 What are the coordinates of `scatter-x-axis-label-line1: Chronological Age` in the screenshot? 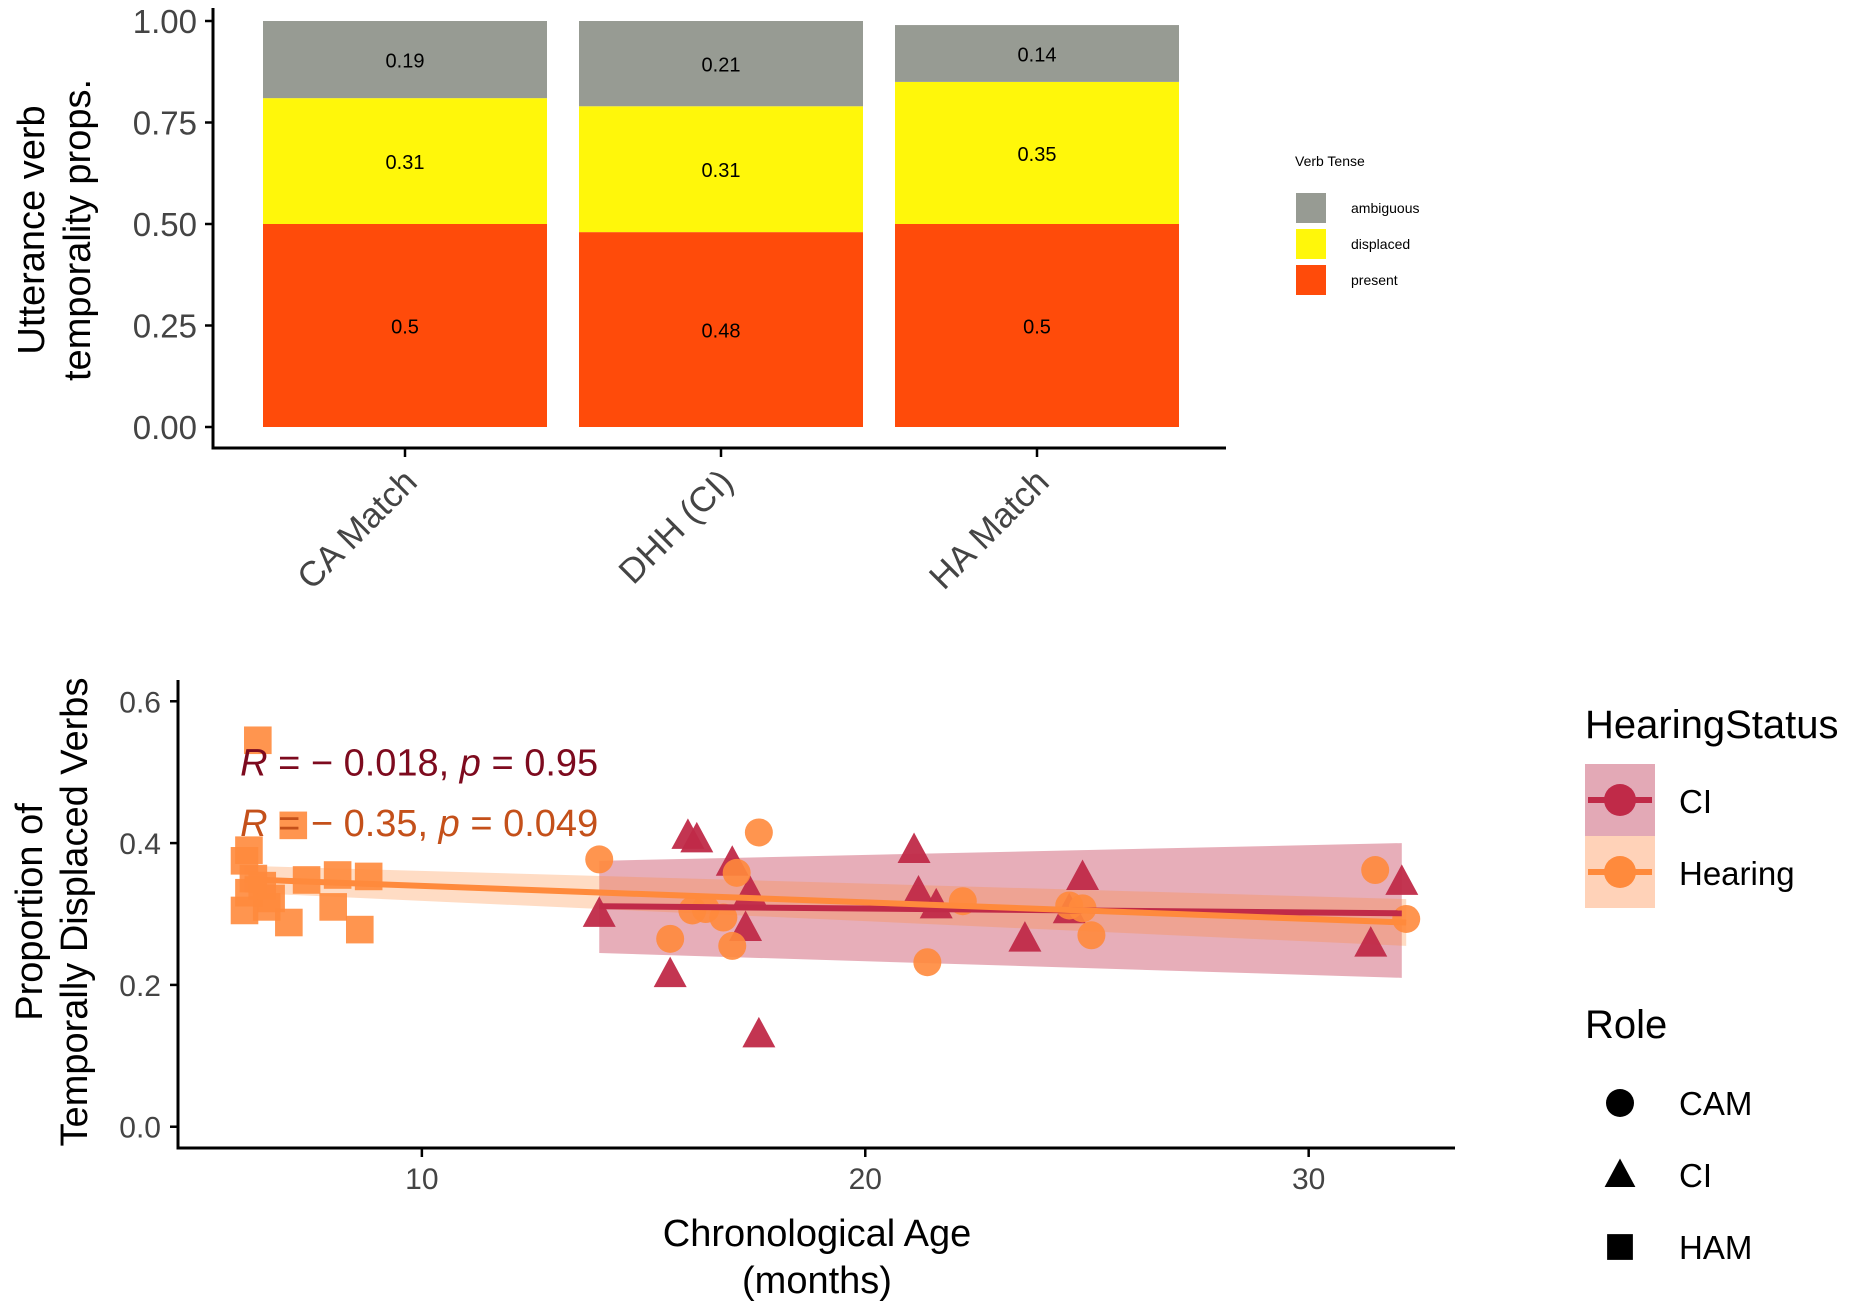 It's located at (817, 1234).